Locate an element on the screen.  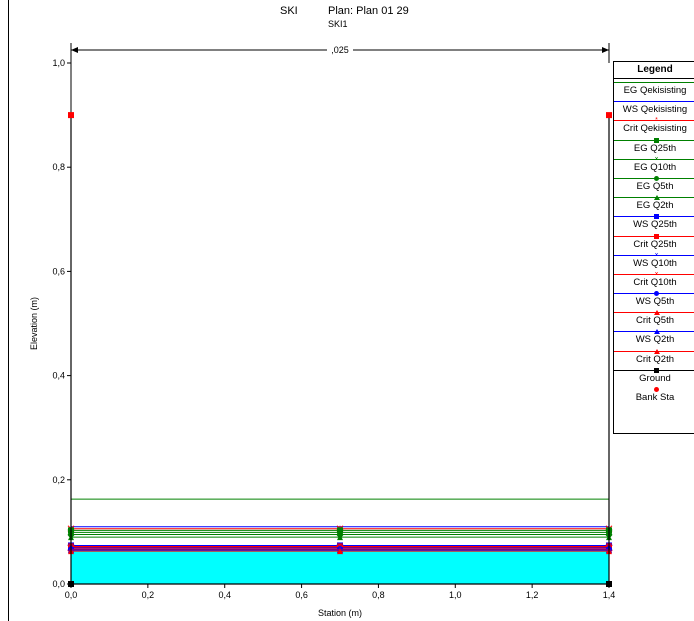
legend-label: EG Qekisisting is located at coordinates (655, 90).